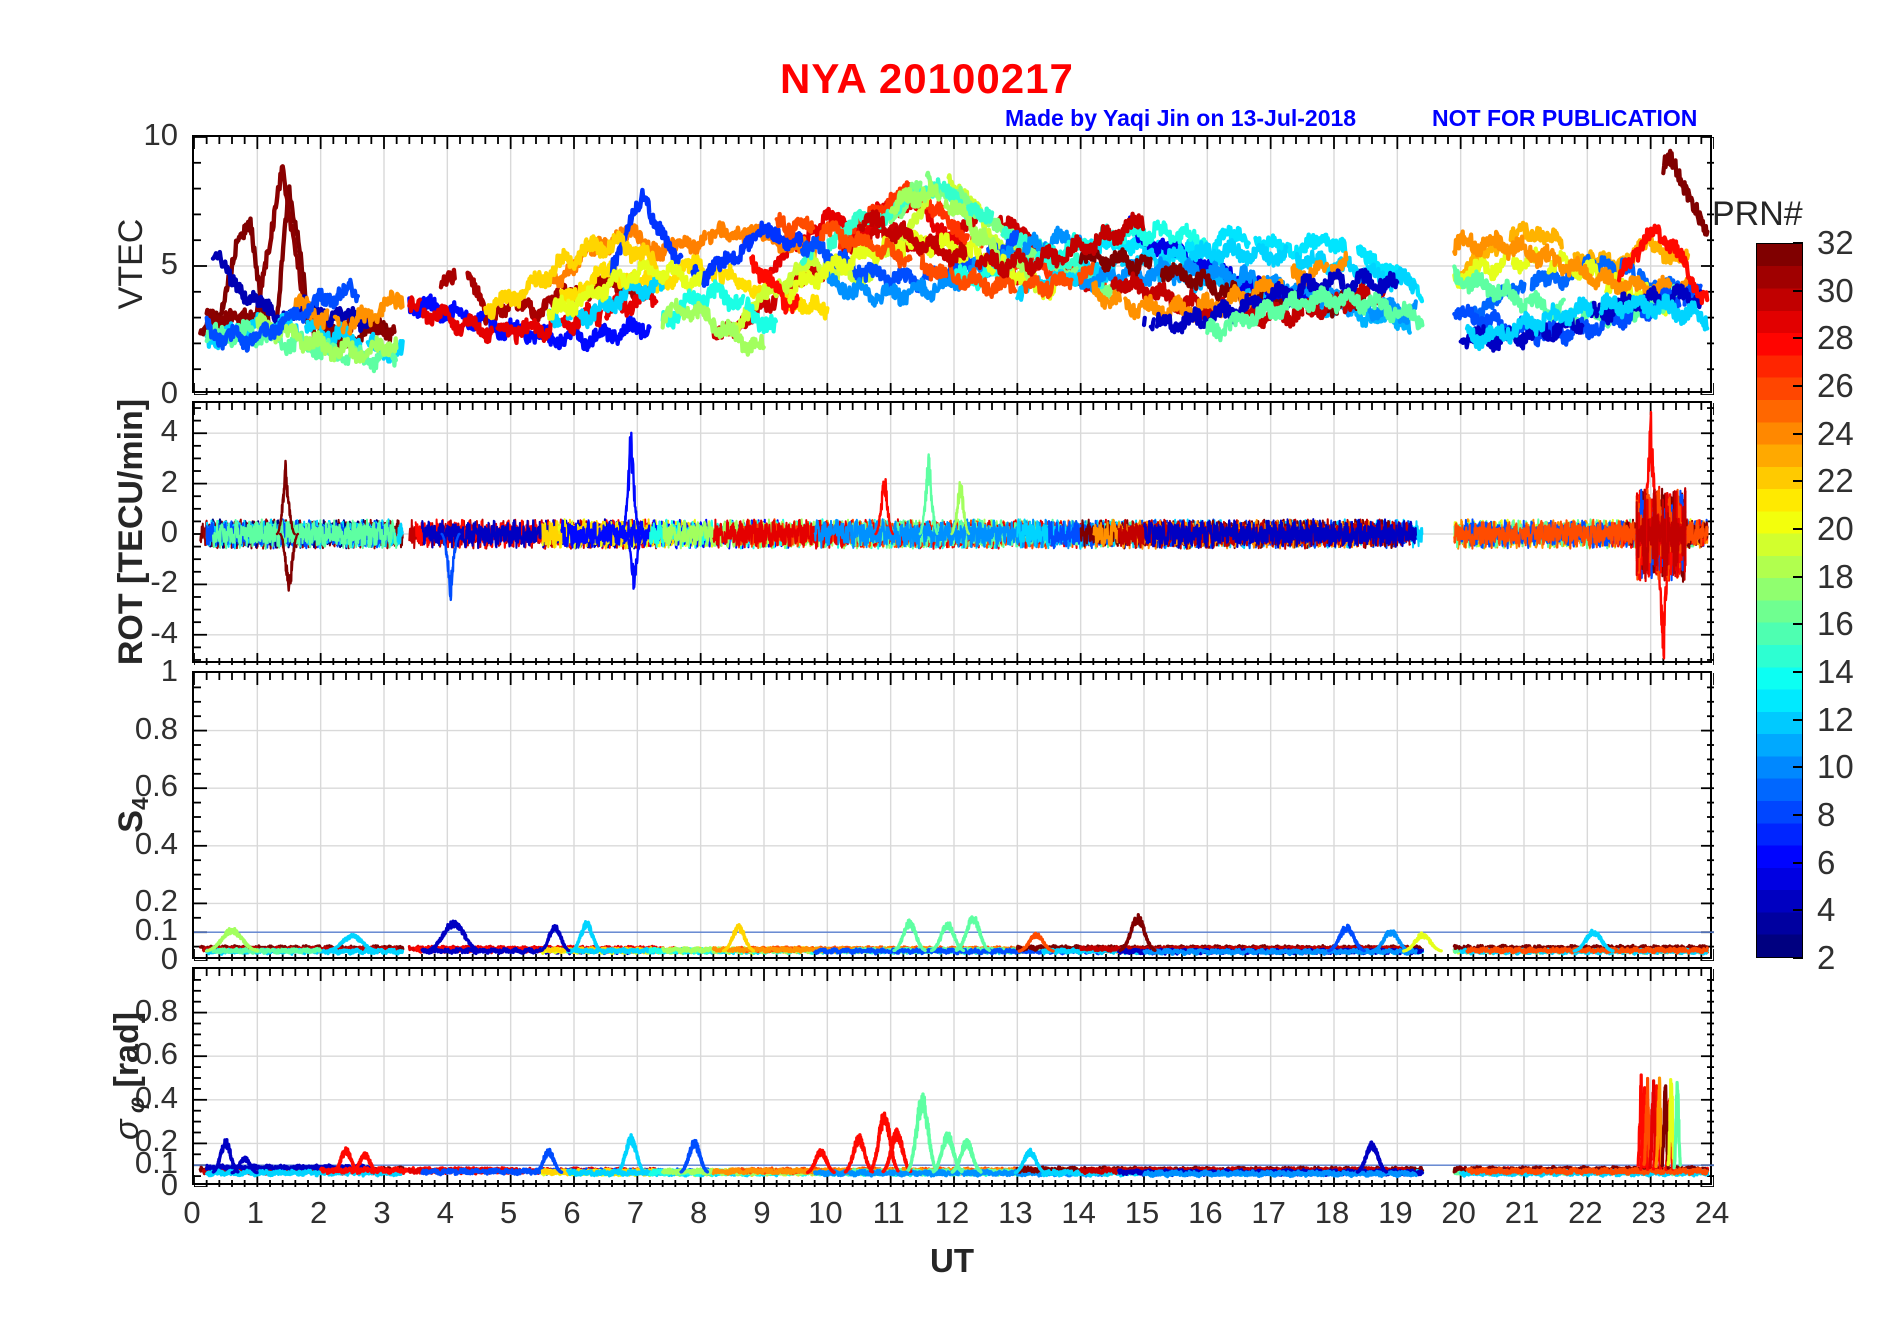 This screenshot has width=1902, height=1330. Describe the element at coordinates (1835, 338) in the screenshot. I see `colorbar-tick-label-28: 28` at that location.